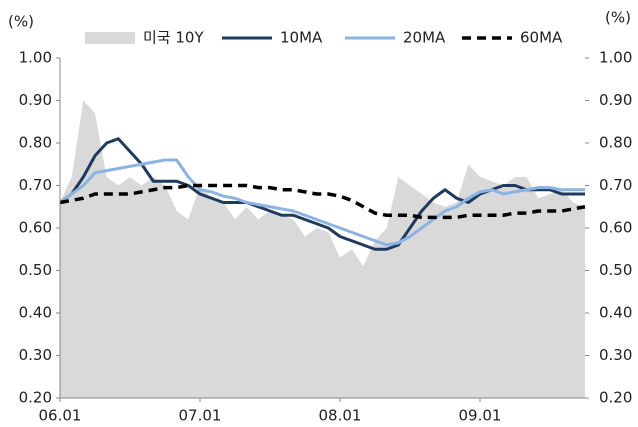 The height and width of the screenshot is (427, 638). Describe the element at coordinates (35, 100) in the screenshot. I see `y-tick-label: 0.90` at that location.